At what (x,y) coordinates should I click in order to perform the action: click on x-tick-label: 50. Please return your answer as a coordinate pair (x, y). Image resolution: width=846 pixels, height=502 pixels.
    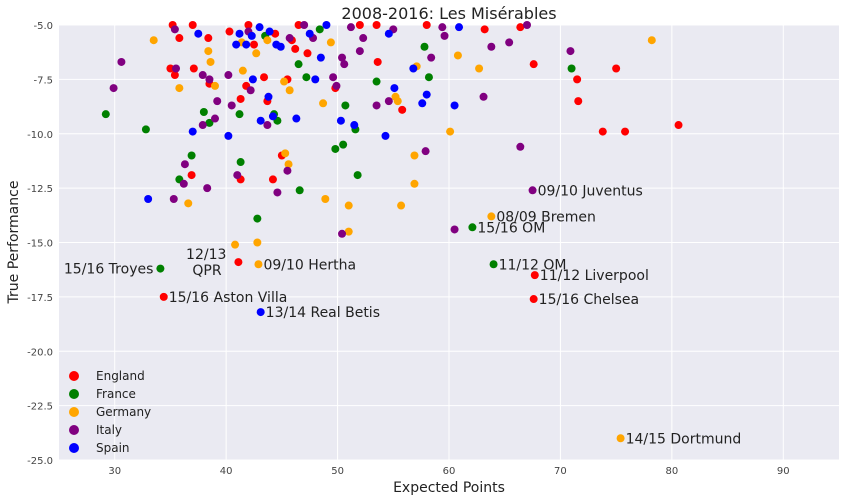
    Looking at the image, I should click on (337, 471).